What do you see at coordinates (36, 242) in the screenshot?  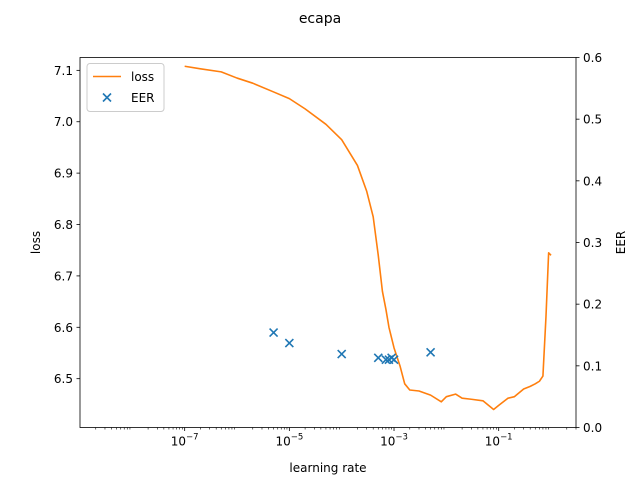 I see `y-axis-left-label: loss` at bounding box center [36, 242].